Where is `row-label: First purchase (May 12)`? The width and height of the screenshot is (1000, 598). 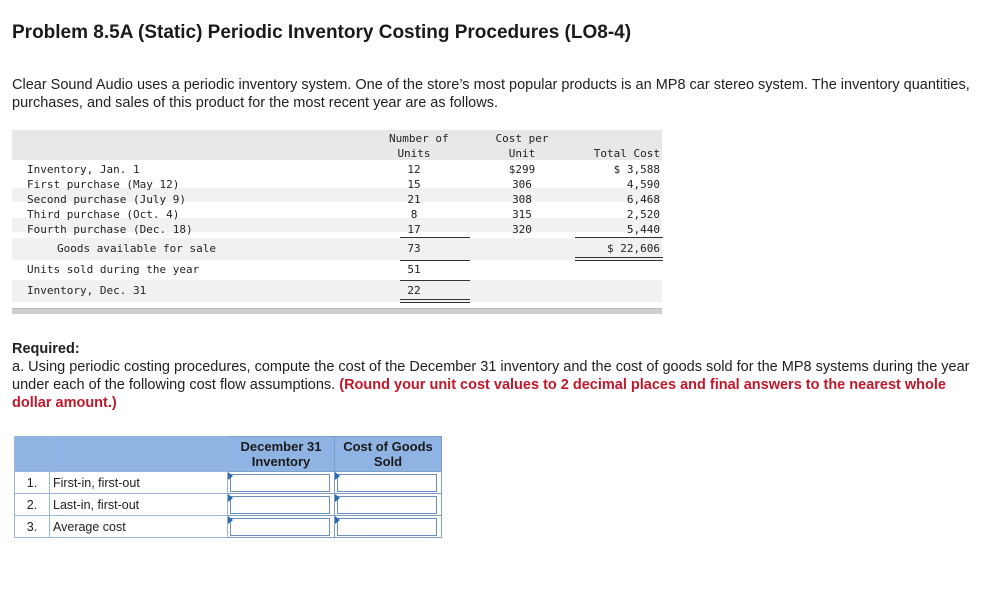 row-label: First purchase (May 12) is located at coordinates (103, 184).